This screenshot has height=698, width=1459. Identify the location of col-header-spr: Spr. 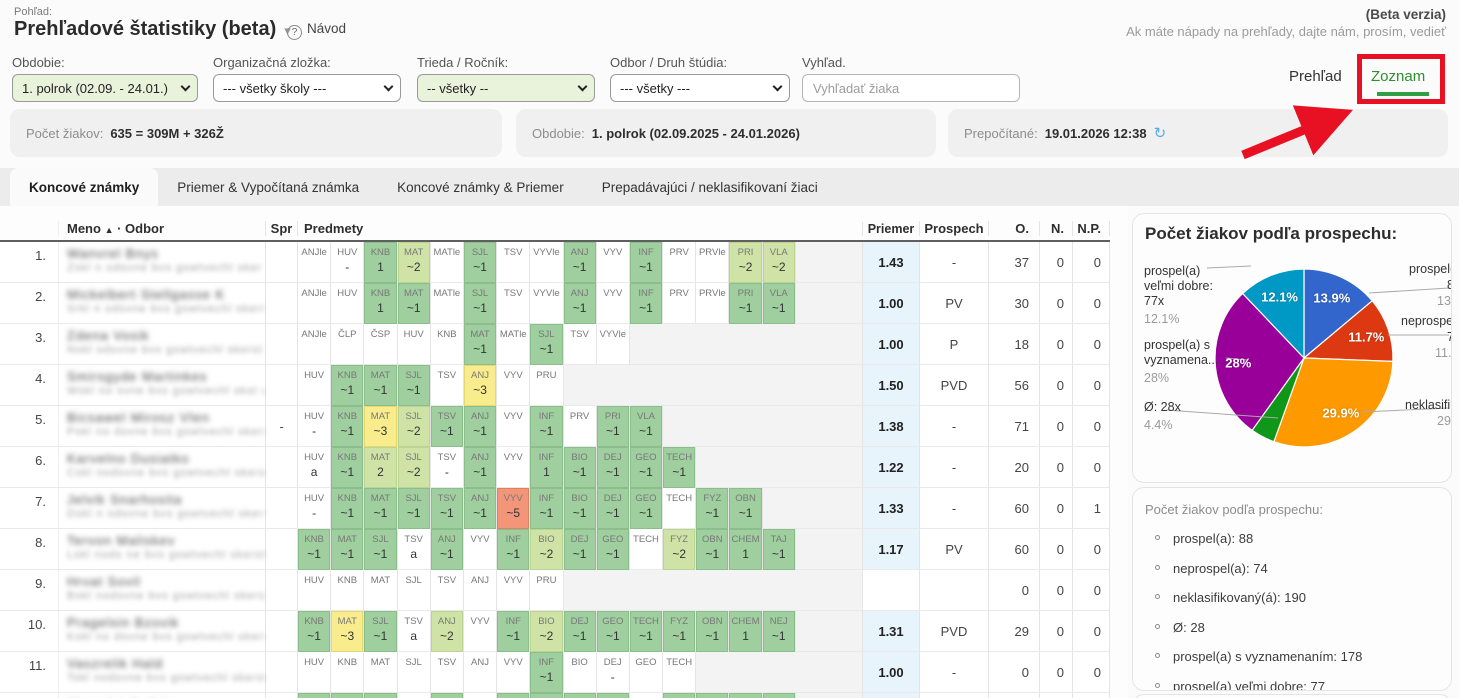
(281, 228).